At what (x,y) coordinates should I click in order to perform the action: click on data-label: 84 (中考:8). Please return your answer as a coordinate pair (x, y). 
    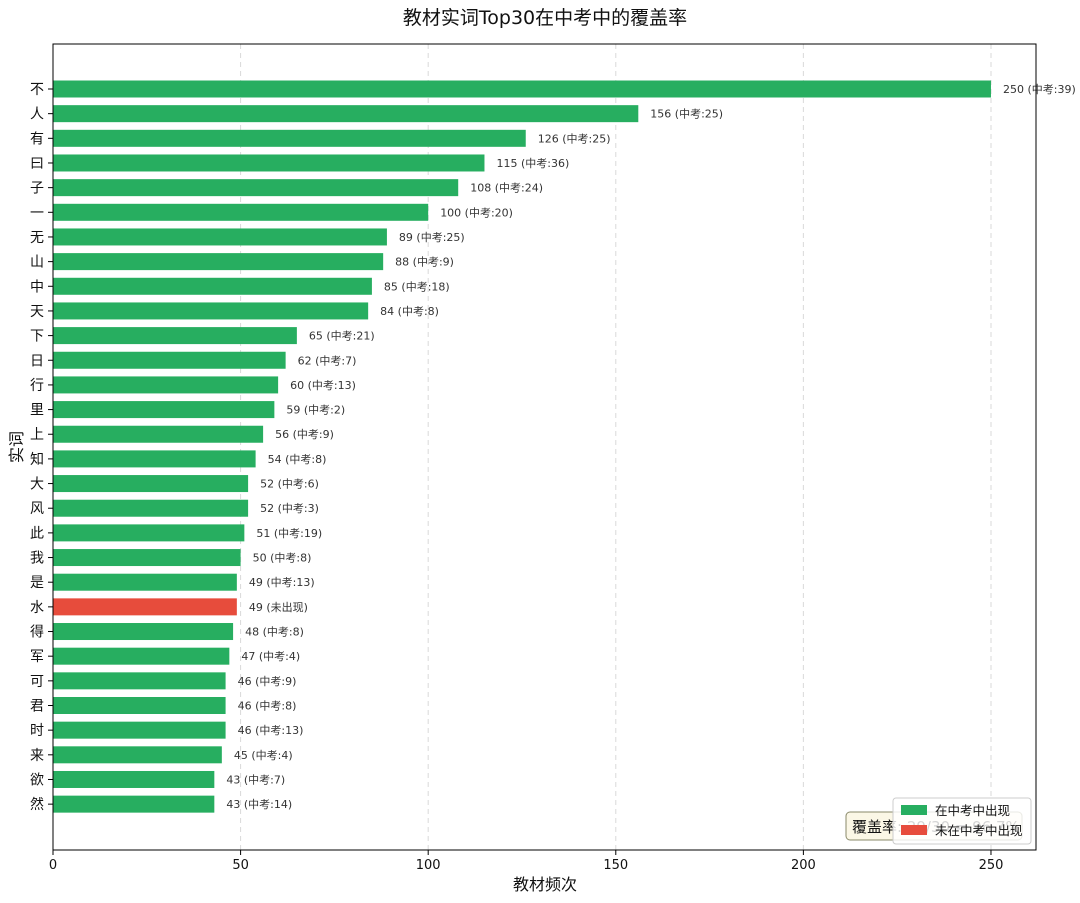
    Looking at the image, I should click on (409, 311).